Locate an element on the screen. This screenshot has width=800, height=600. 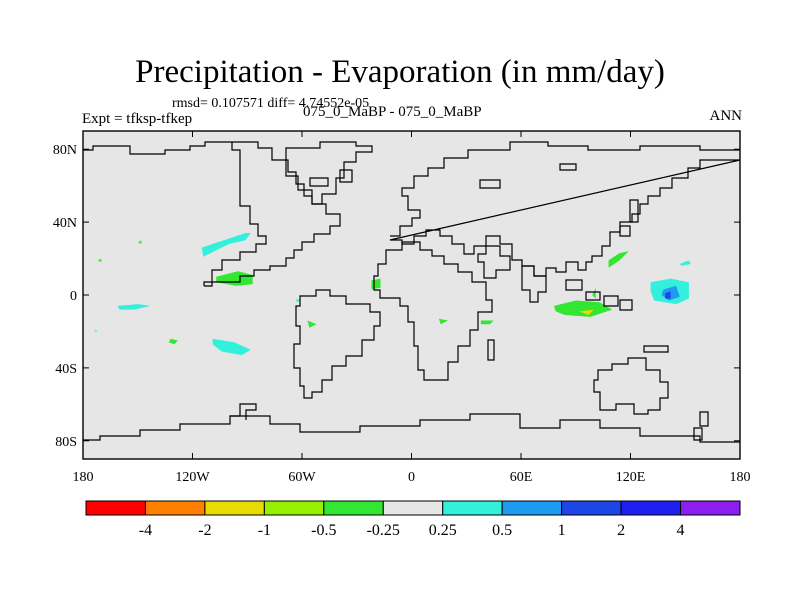
x-tick-label-0: 180 is located at coordinates (83, 477).